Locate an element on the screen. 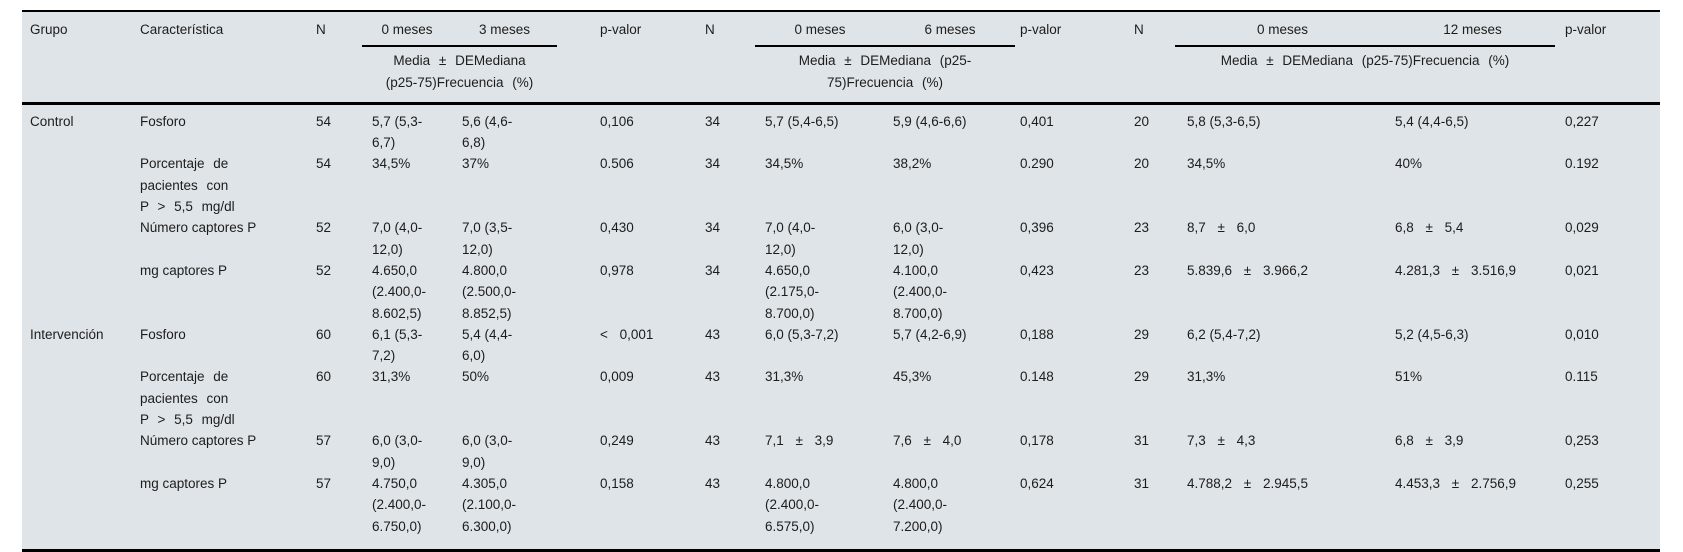 This screenshot has width=1683, height=552. subheader-line: Media ± DEMediana (p25-75)Frecuencia (%) is located at coordinates (1365, 61).